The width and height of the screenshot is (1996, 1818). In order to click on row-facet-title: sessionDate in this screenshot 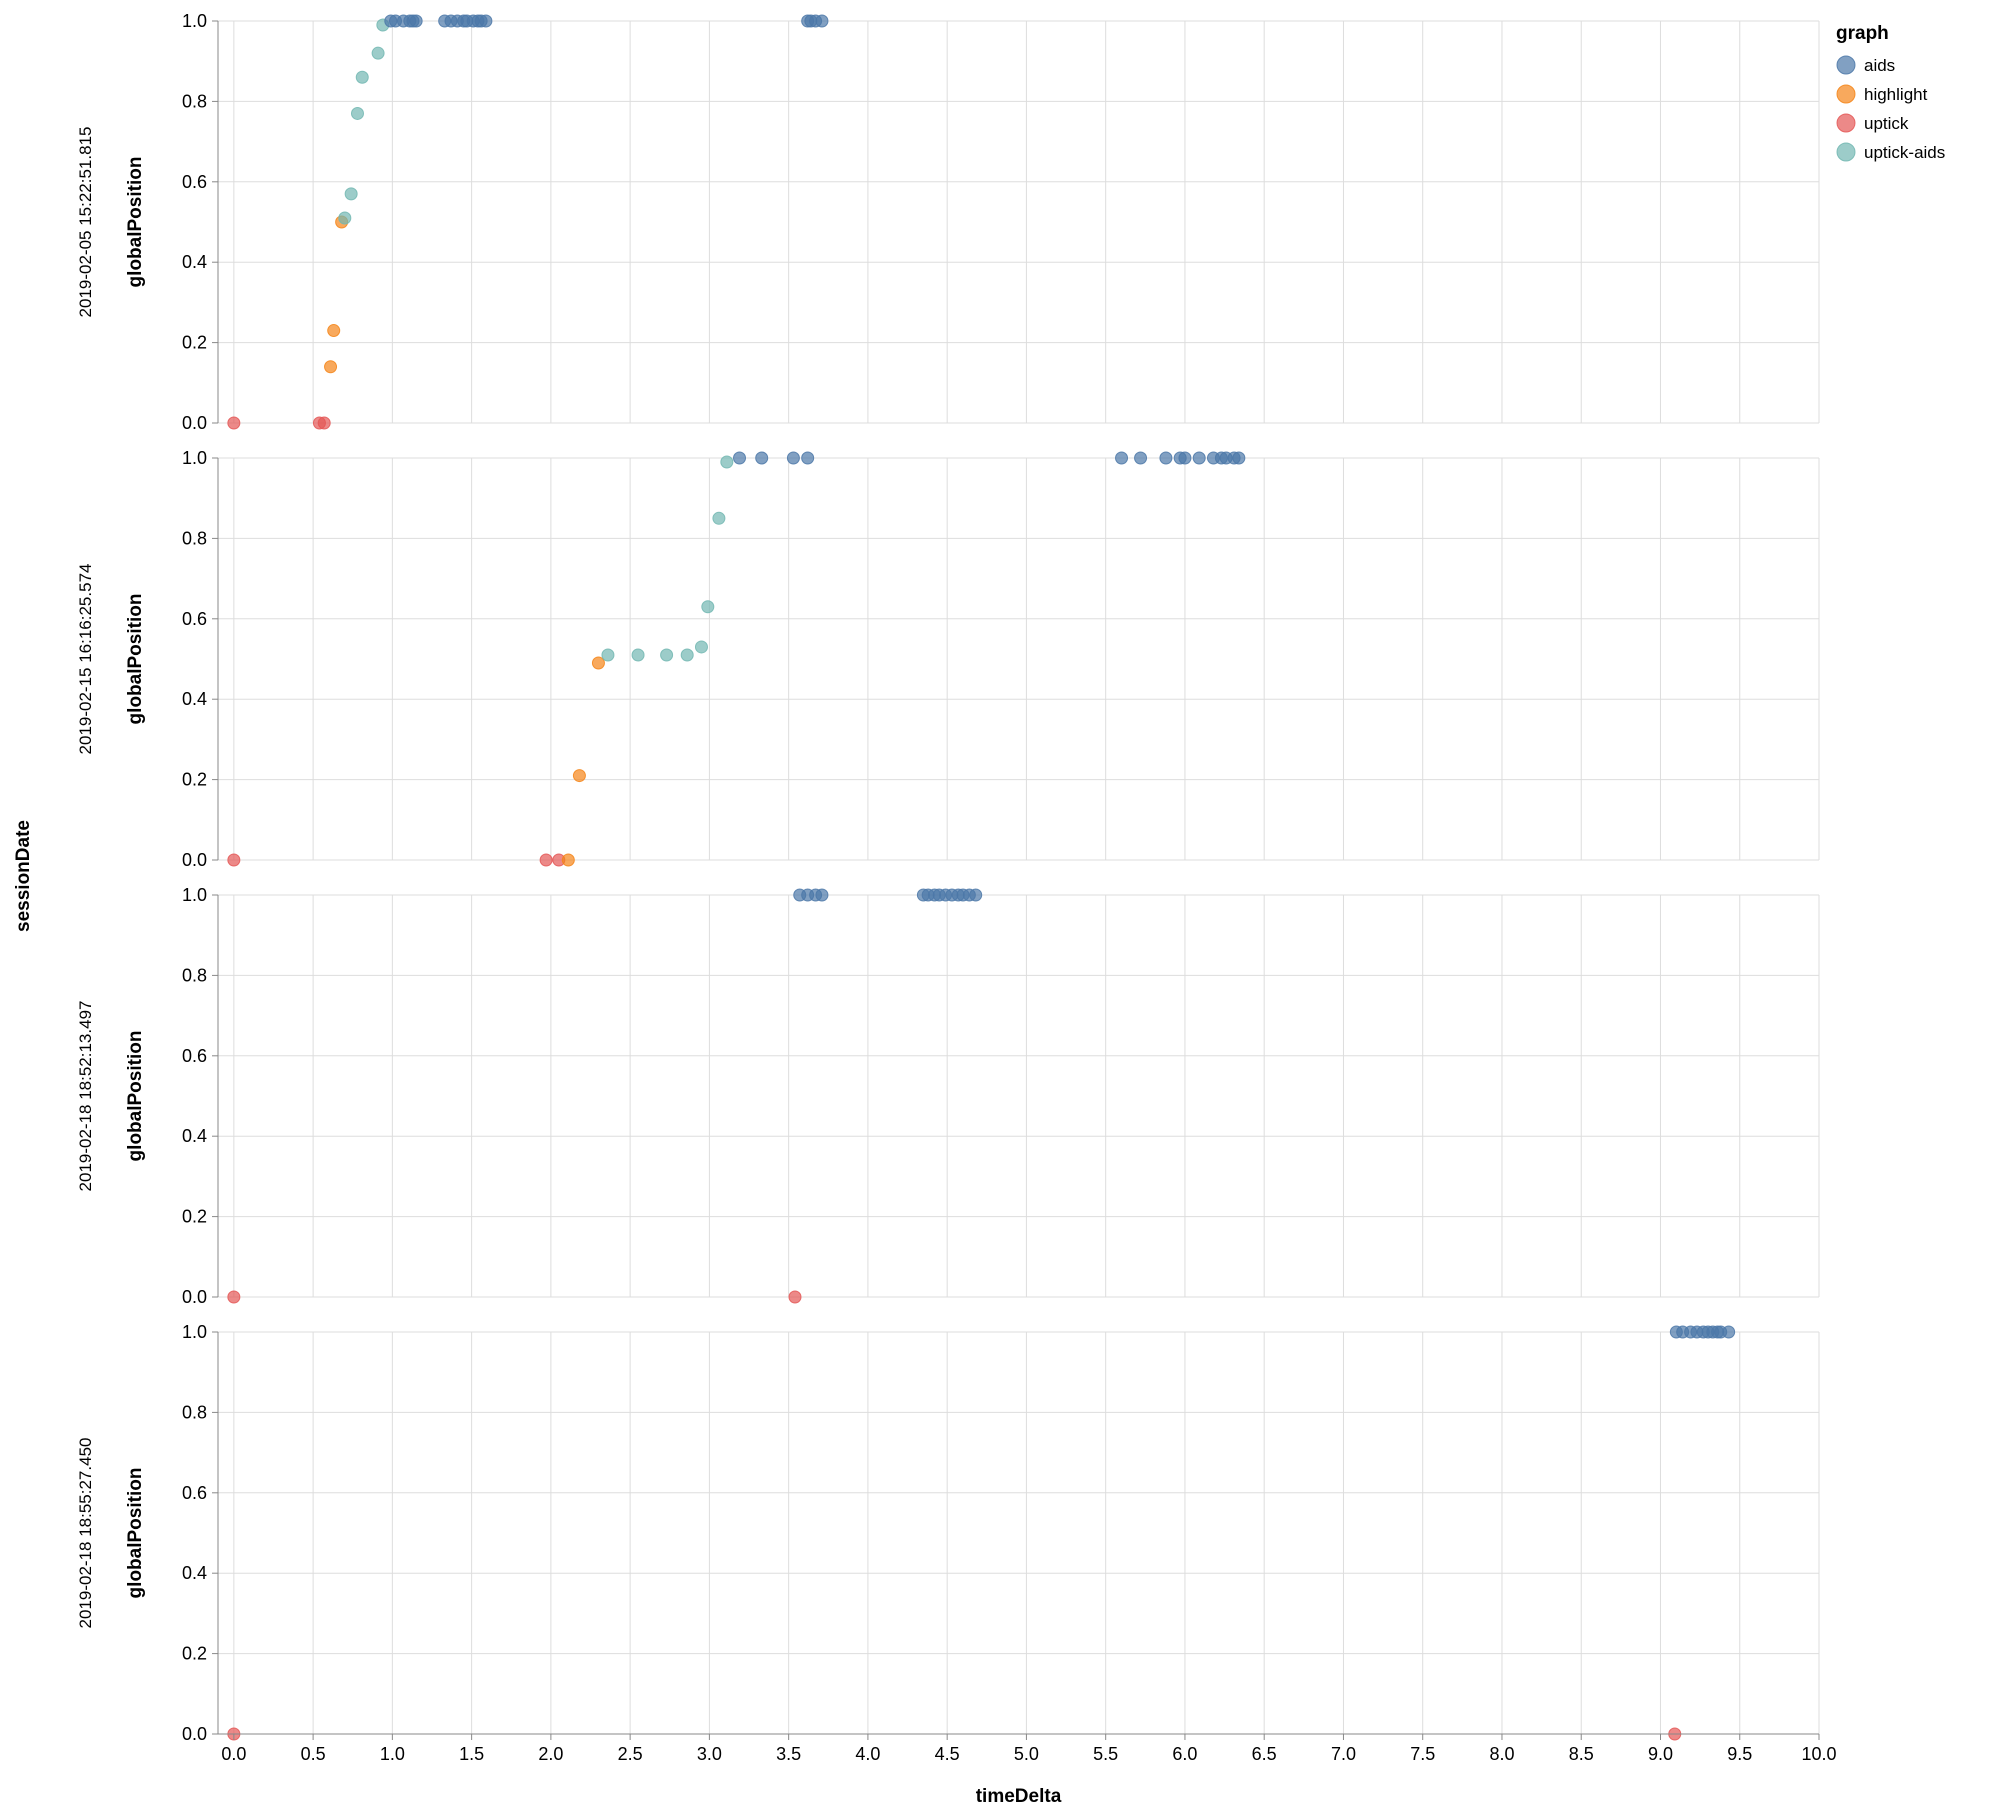, I will do `click(23, 876)`.